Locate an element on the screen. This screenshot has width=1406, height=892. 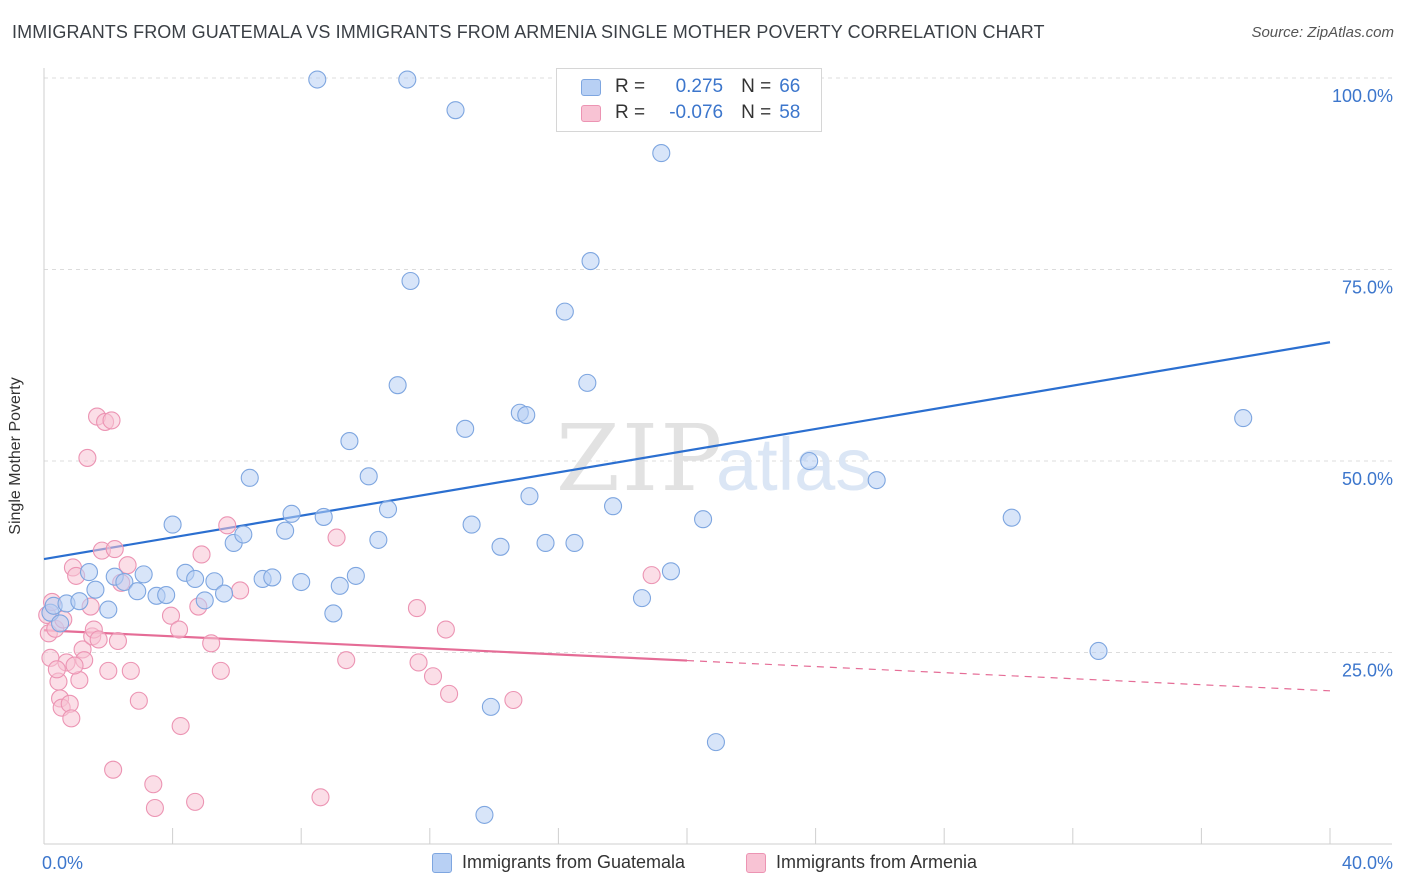
legend-n-value-guatemala: 66 is located at coordinates (790, 86).